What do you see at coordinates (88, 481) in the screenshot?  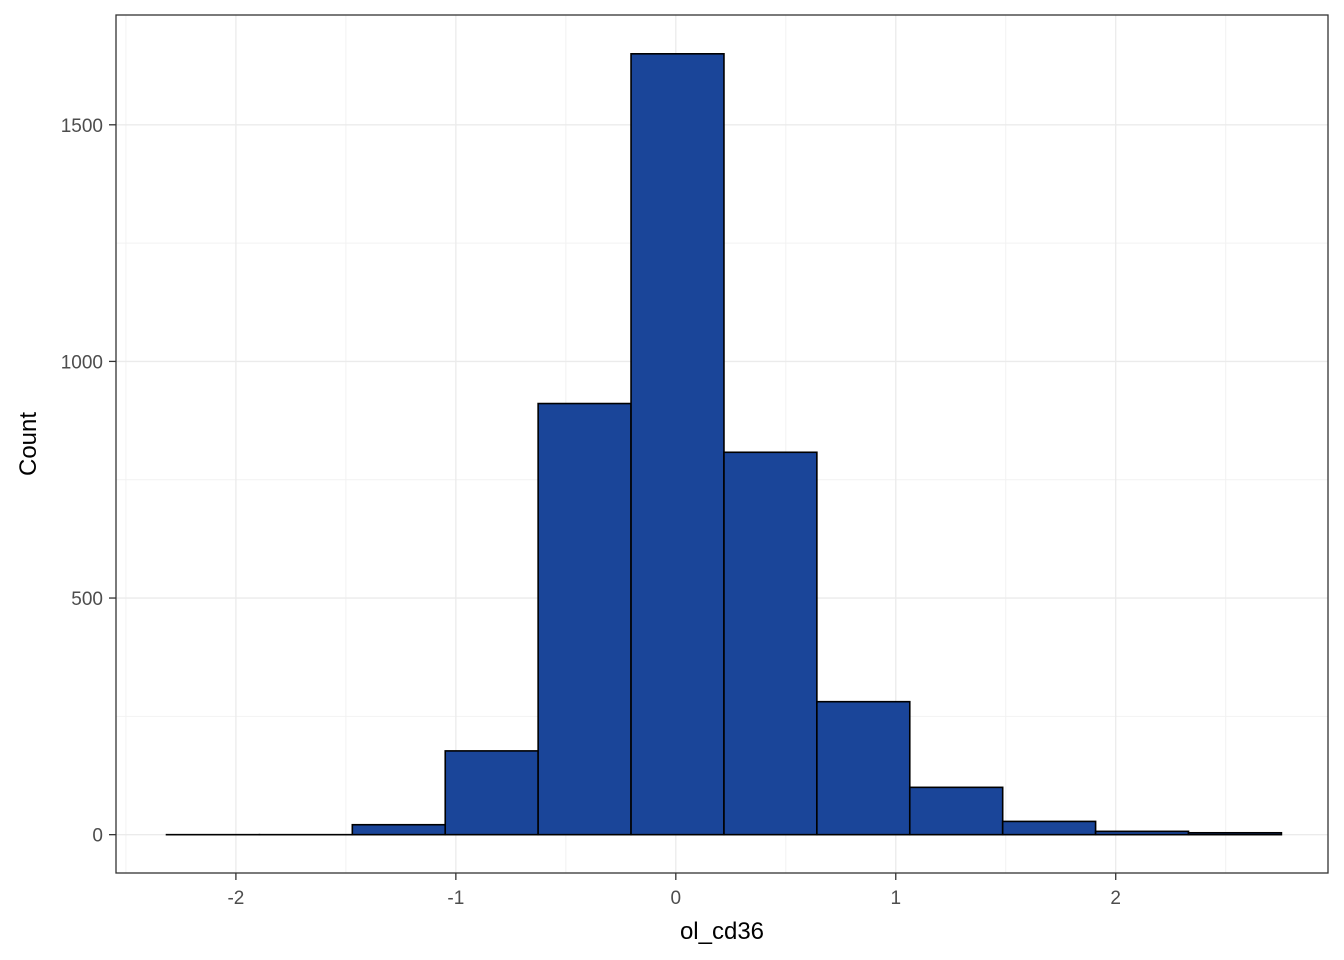 I see `y-axis-ticks: 0 500 1000 1500` at bounding box center [88, 481].